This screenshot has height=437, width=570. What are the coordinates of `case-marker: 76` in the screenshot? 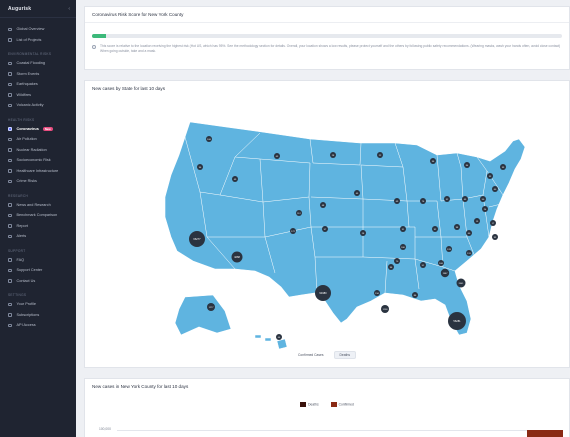 It's located at (423, 201).